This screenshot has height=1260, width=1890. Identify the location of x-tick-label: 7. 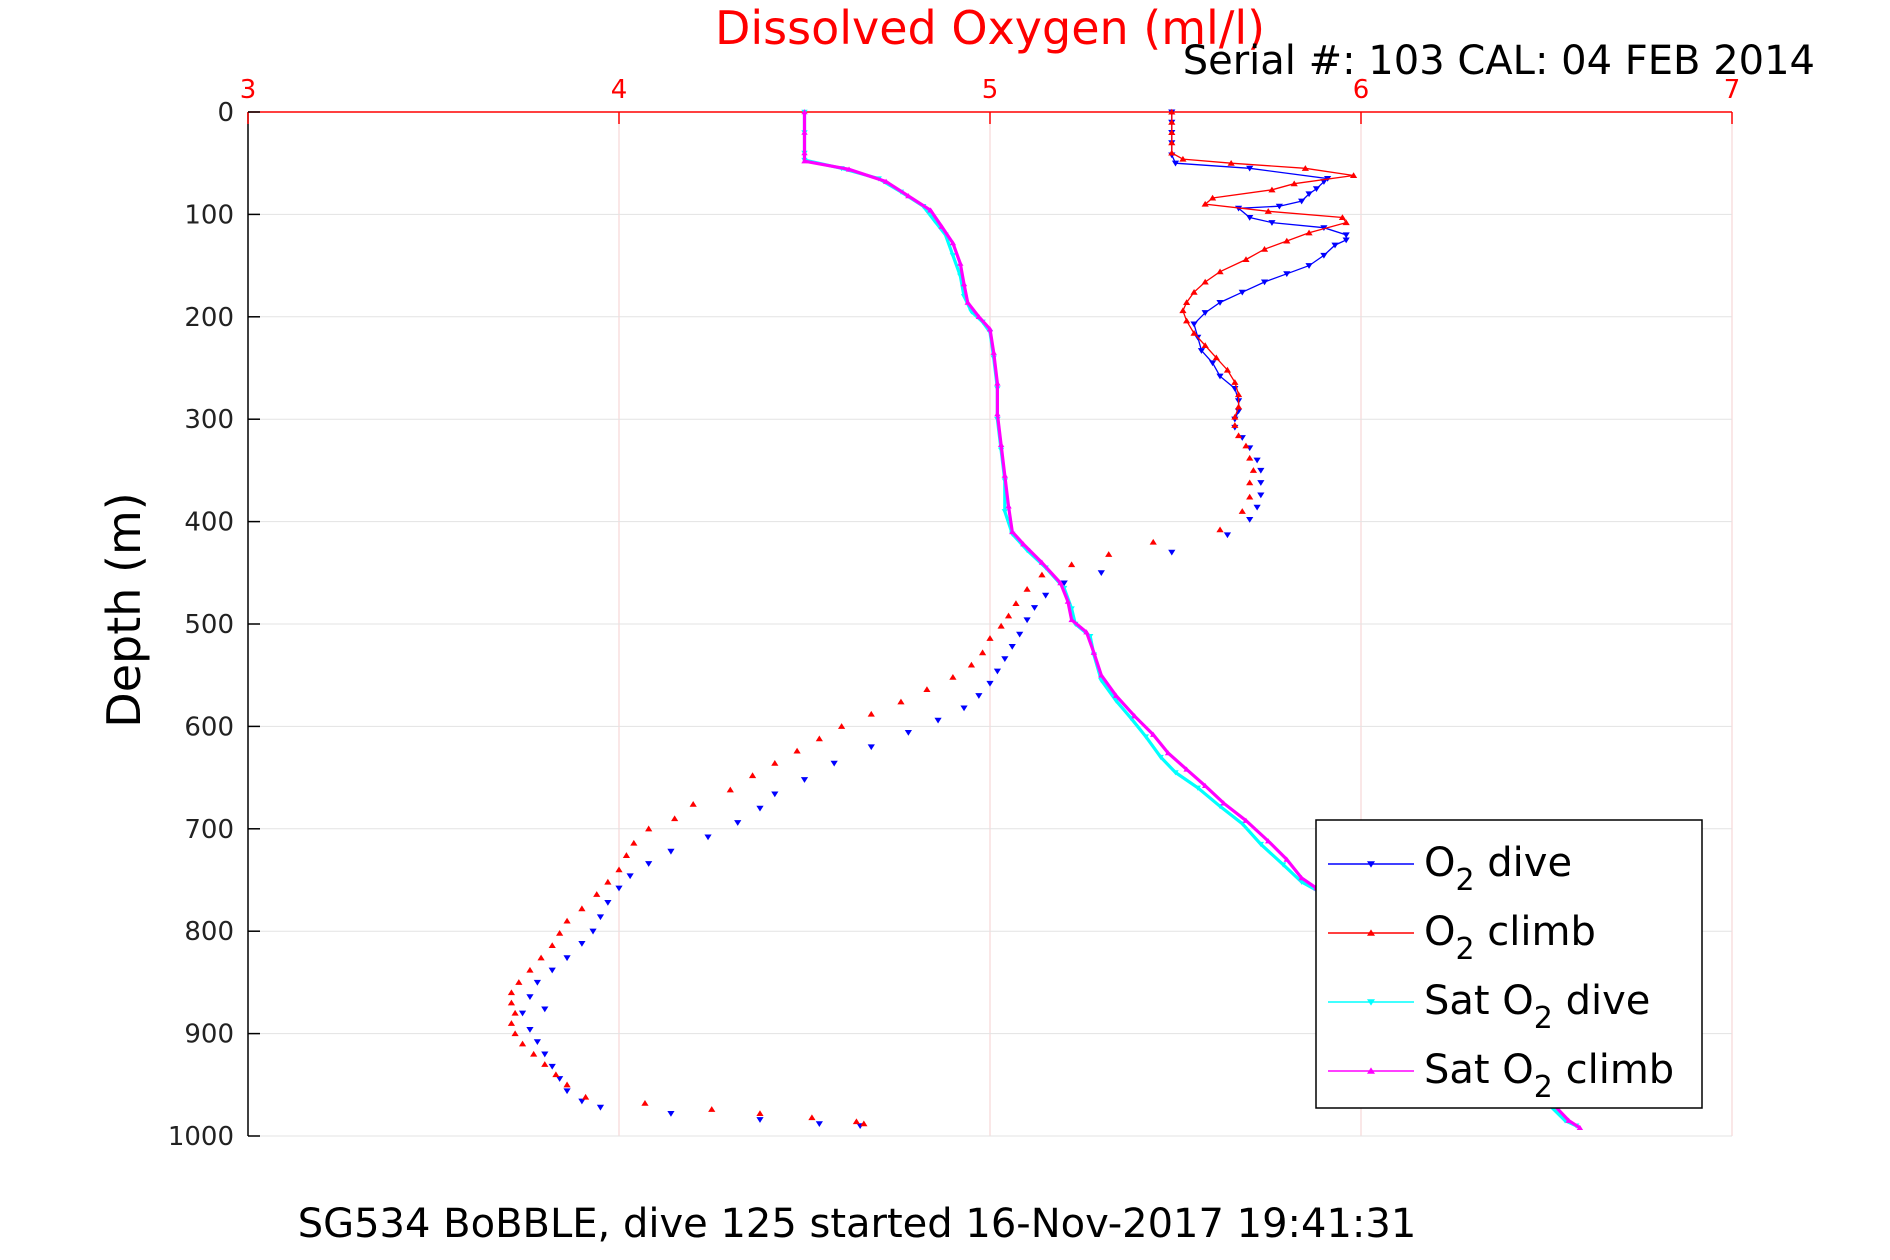
(1732, 90).